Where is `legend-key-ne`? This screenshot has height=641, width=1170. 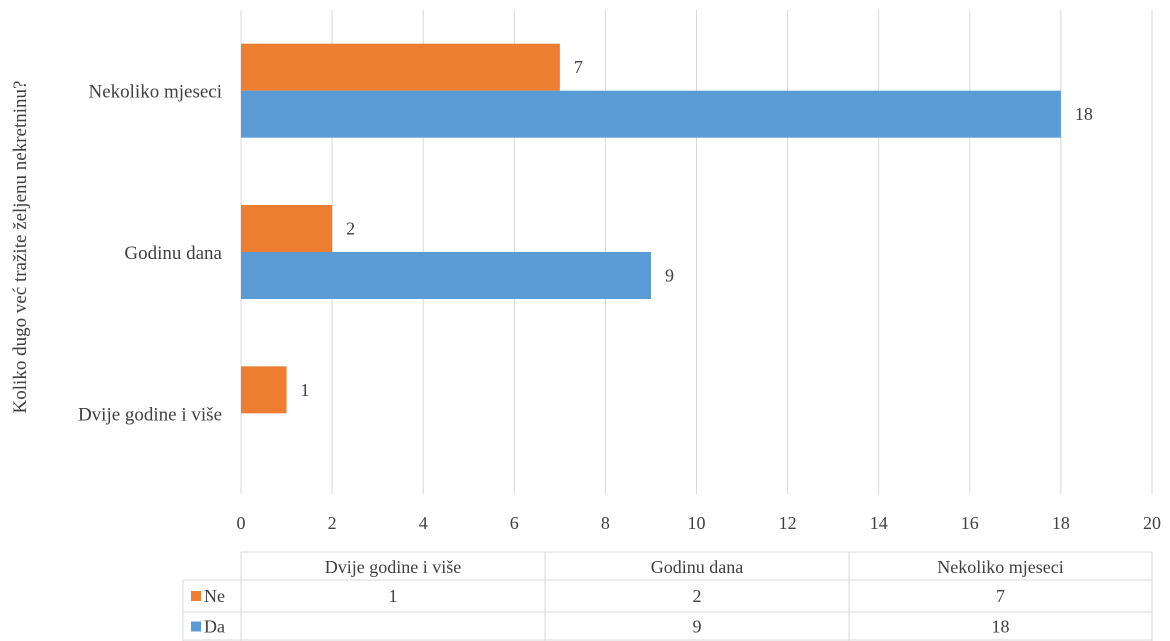
legend-key-ne is located at coordinates (196, 596).